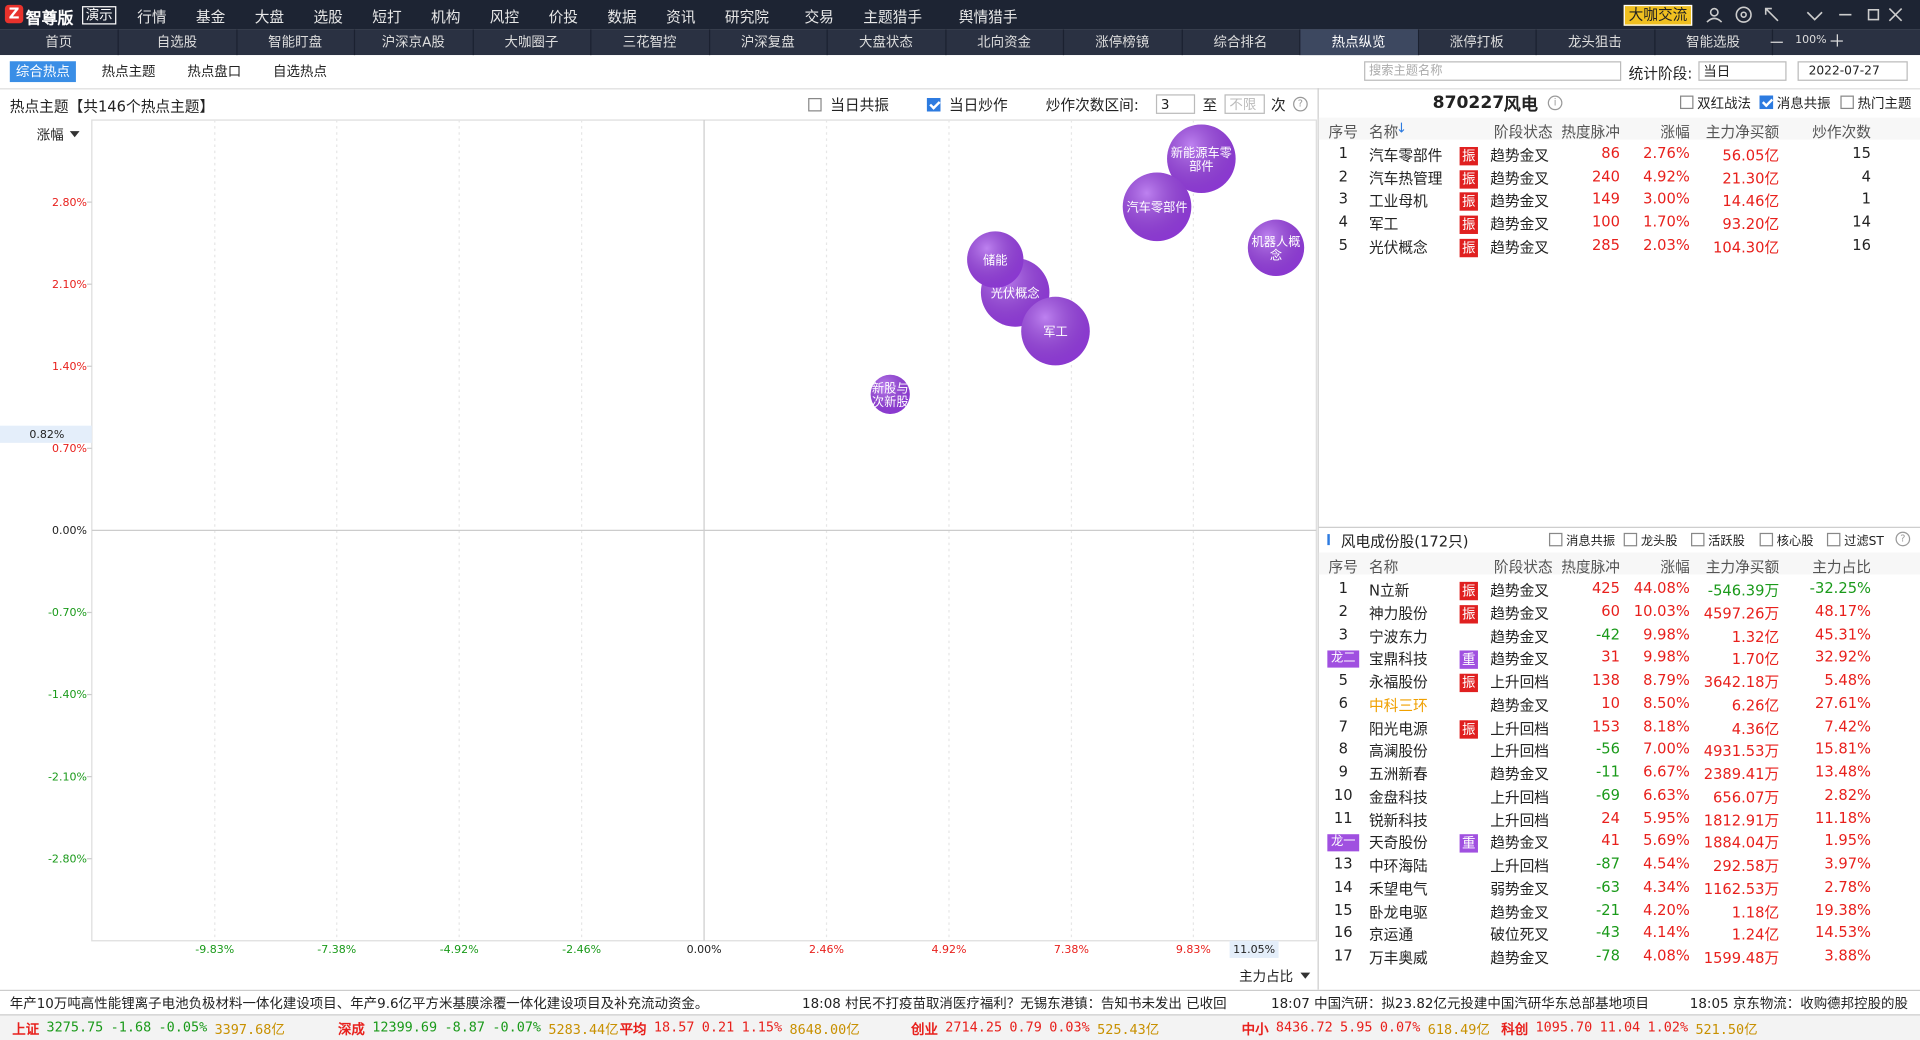 The image size is (1920, 1040). I want to click on menu-item: 交易, so click(819, 17).